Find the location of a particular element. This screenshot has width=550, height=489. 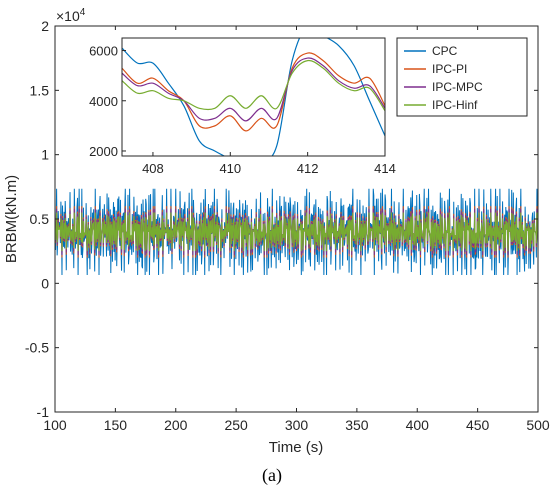

legend: CPC IPC-PI IPC-MPC IPC-Hinf is located at coordinates (462, 77).